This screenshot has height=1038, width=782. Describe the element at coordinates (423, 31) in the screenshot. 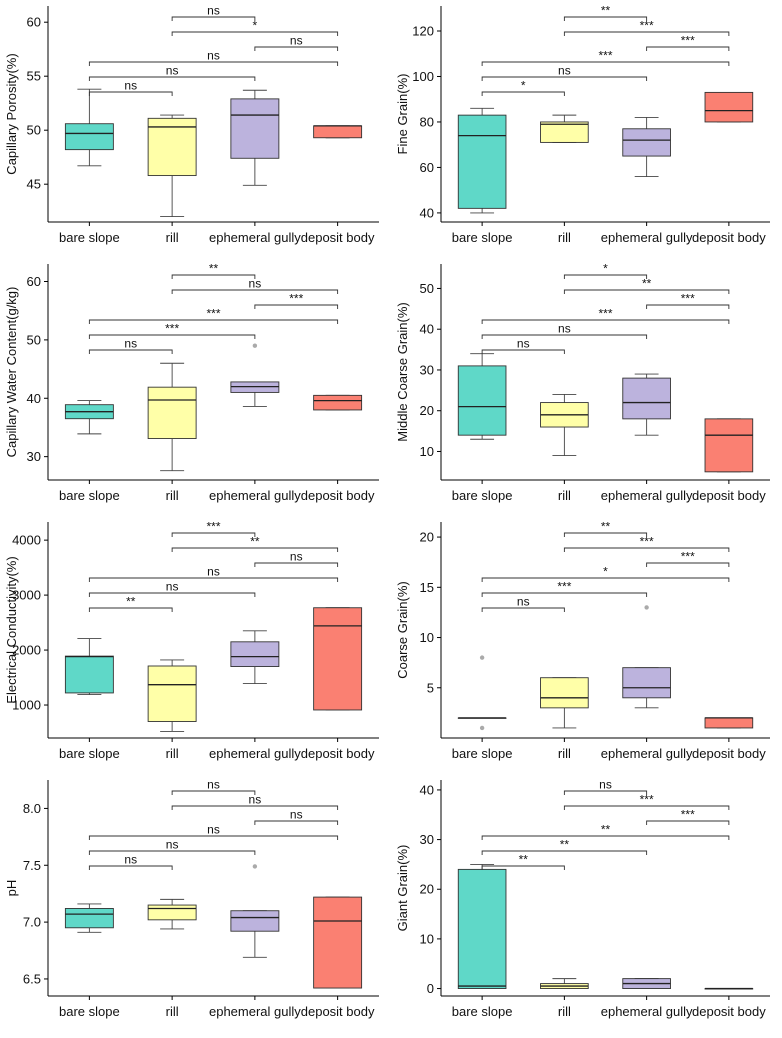

I see `y-tick-label: 120` at that location.